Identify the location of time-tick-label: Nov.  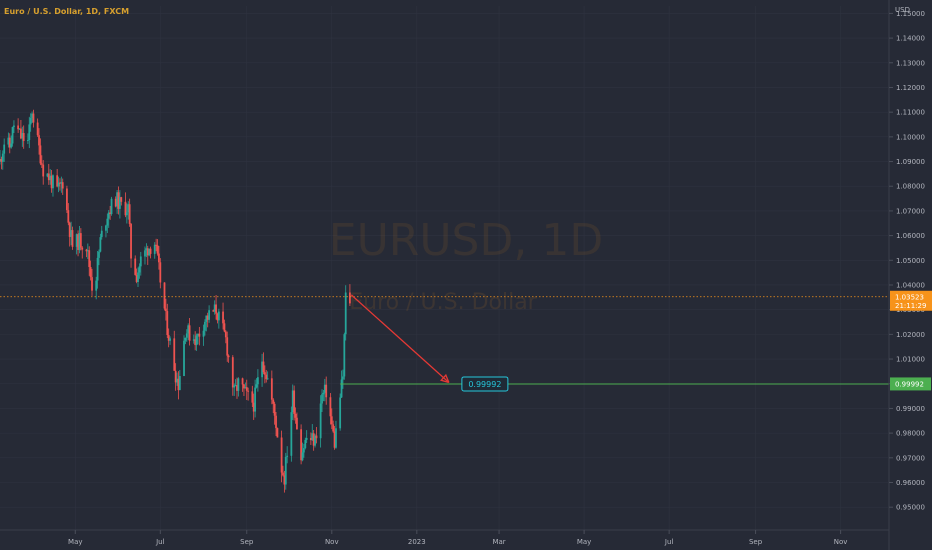
(332, 542).